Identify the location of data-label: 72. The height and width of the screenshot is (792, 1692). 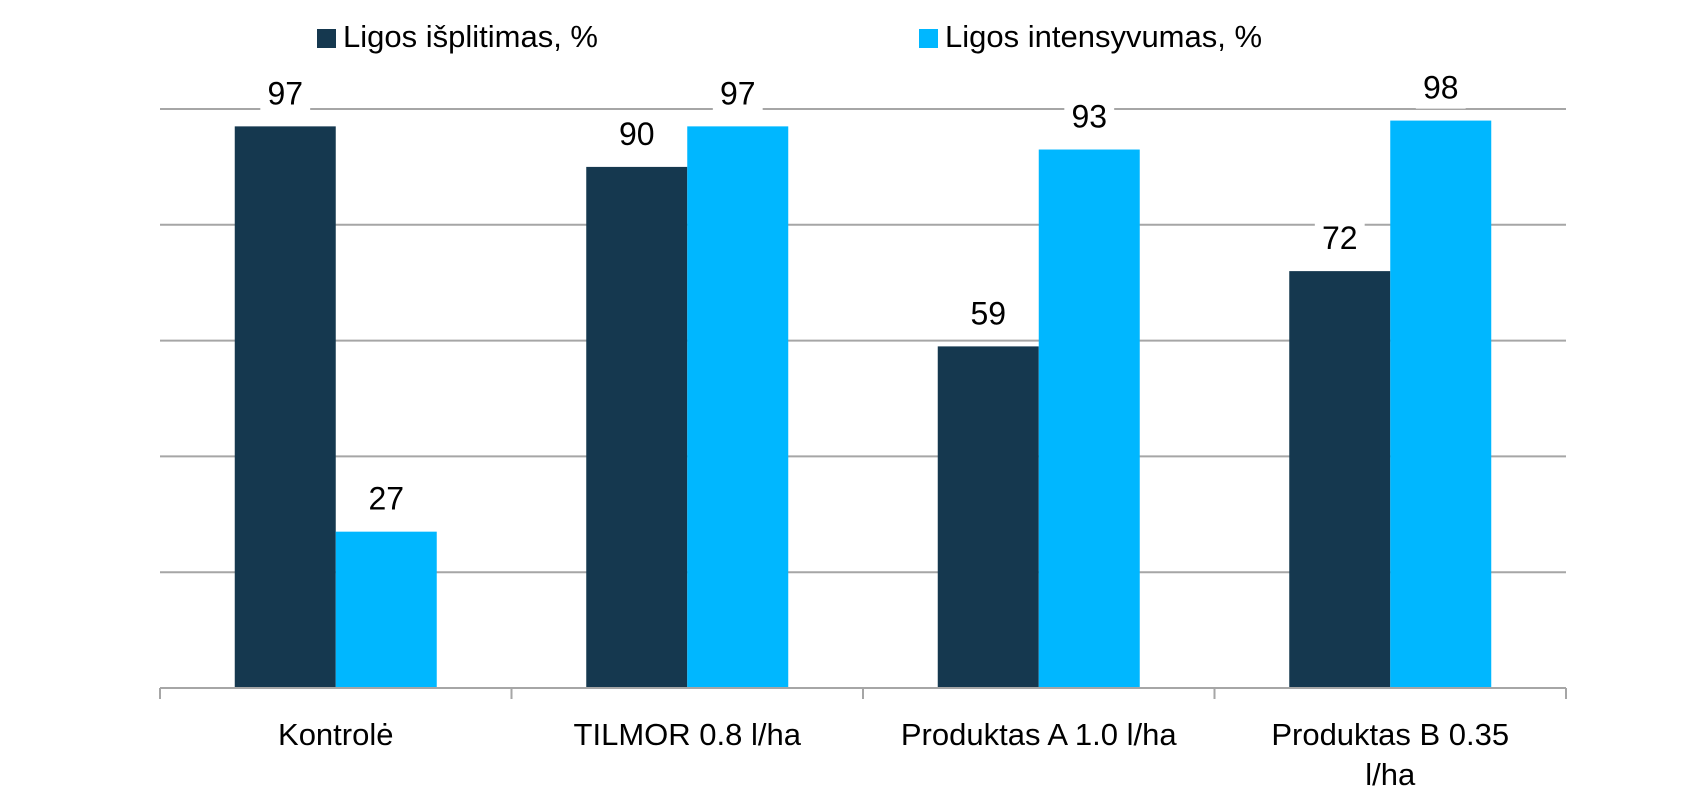
(1340, 238).